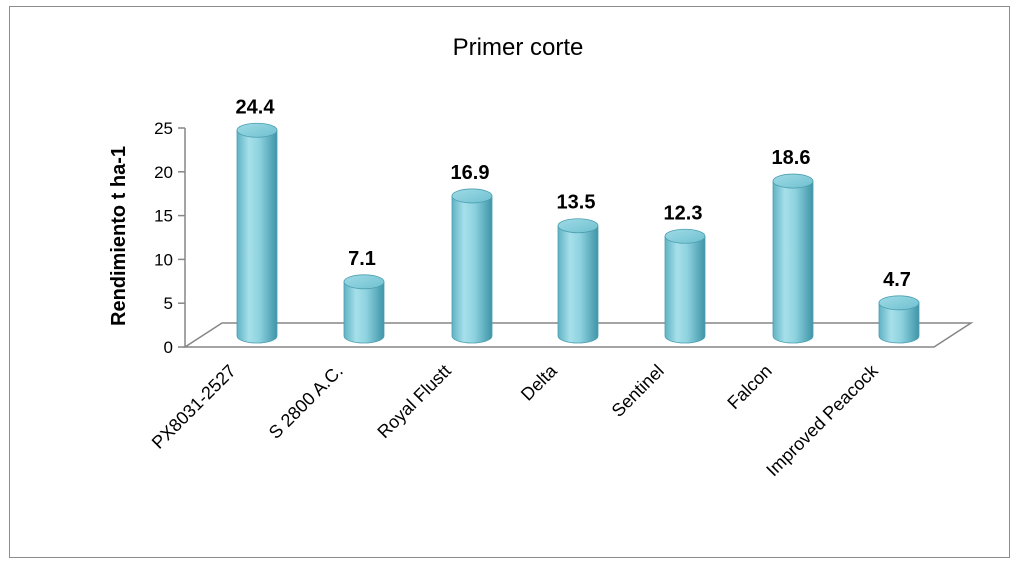  I want to click on x-category-label: Improved Peacock, so click(822, 420).